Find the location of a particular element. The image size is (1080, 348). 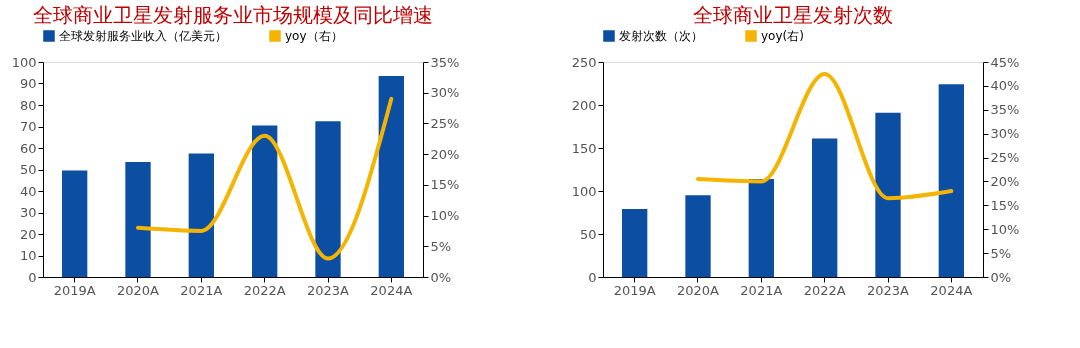

y2-tick-label: 40% is located at coordinates (1005, 86).